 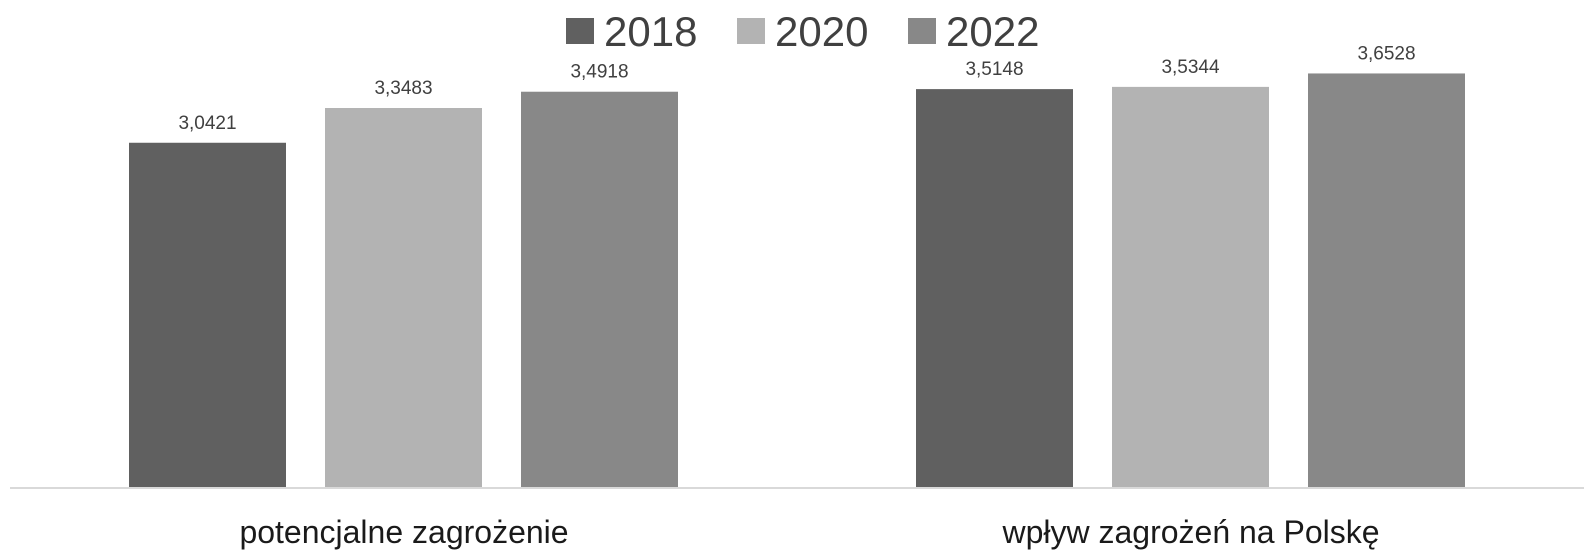 What do you see at coordinates (650, 31) in the screenshot?
I see `legend-label-2018: 2018` at bounding box center [650, 31].